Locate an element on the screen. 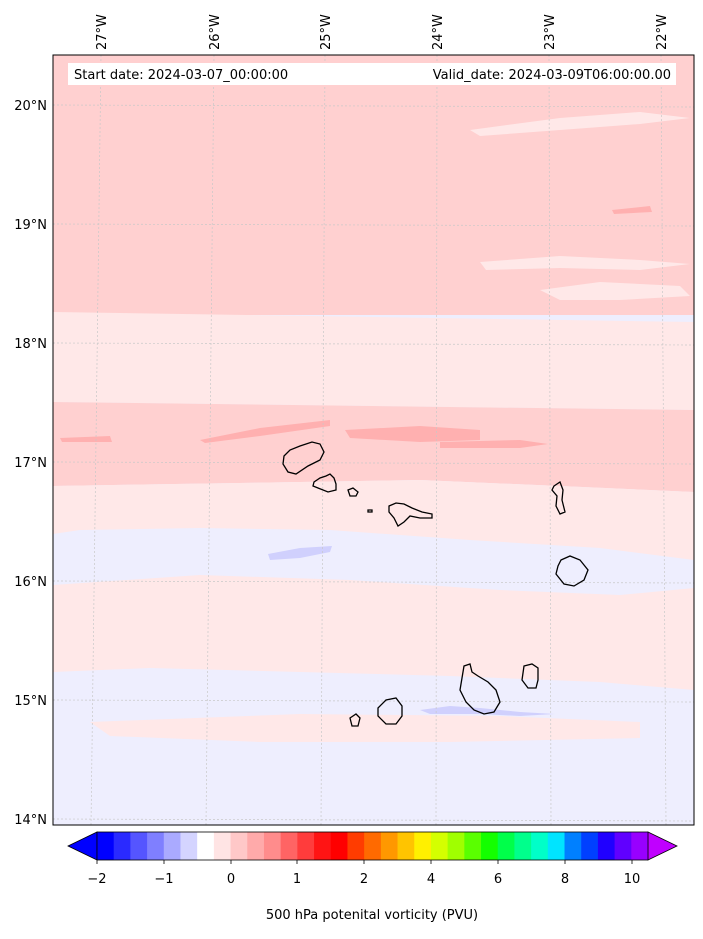 This screenshot has width=703, height=939. field-weak-positive-band-south is located at coordinates (373, 520).